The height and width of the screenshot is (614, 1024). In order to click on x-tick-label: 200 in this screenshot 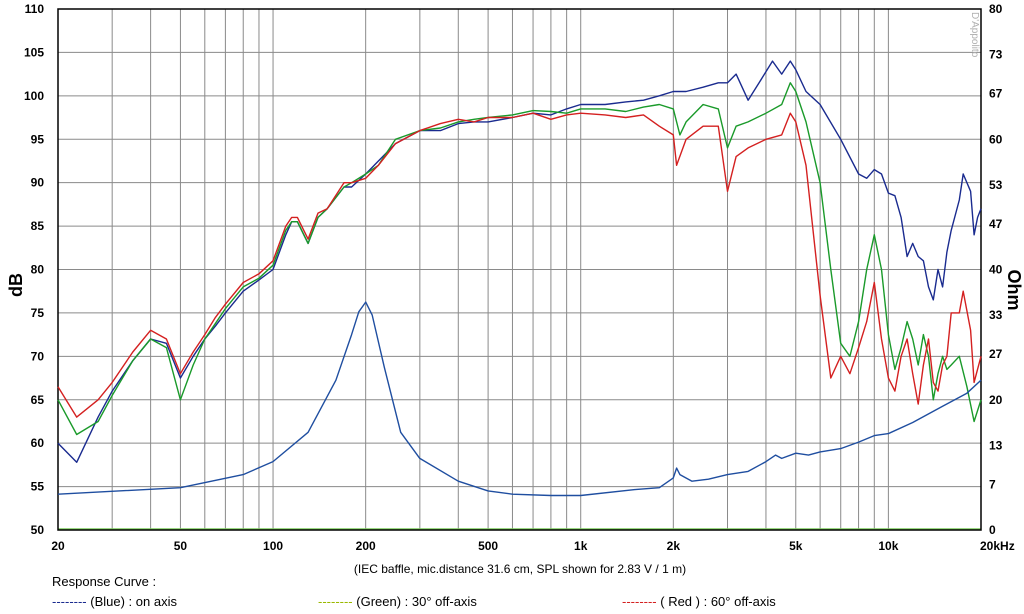, I will do `click(366, 546)`.